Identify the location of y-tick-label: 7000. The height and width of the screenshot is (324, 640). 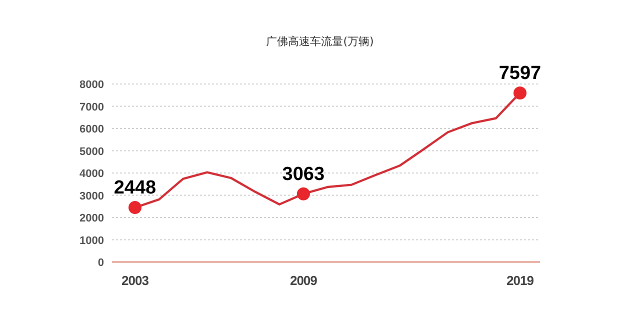
(92, 107).